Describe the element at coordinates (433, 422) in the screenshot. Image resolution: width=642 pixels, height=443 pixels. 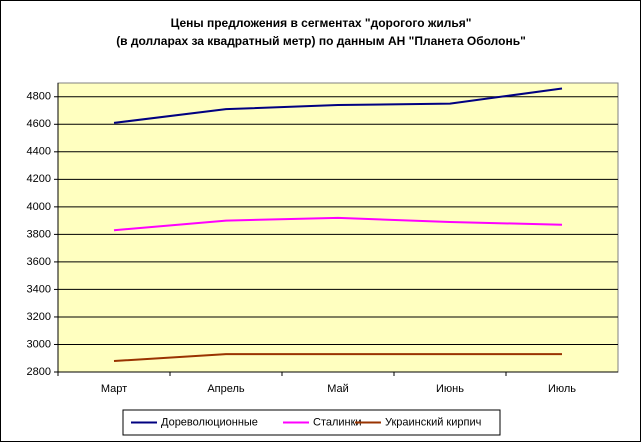
I see `legend-label: Украинский кирпич` at that location.